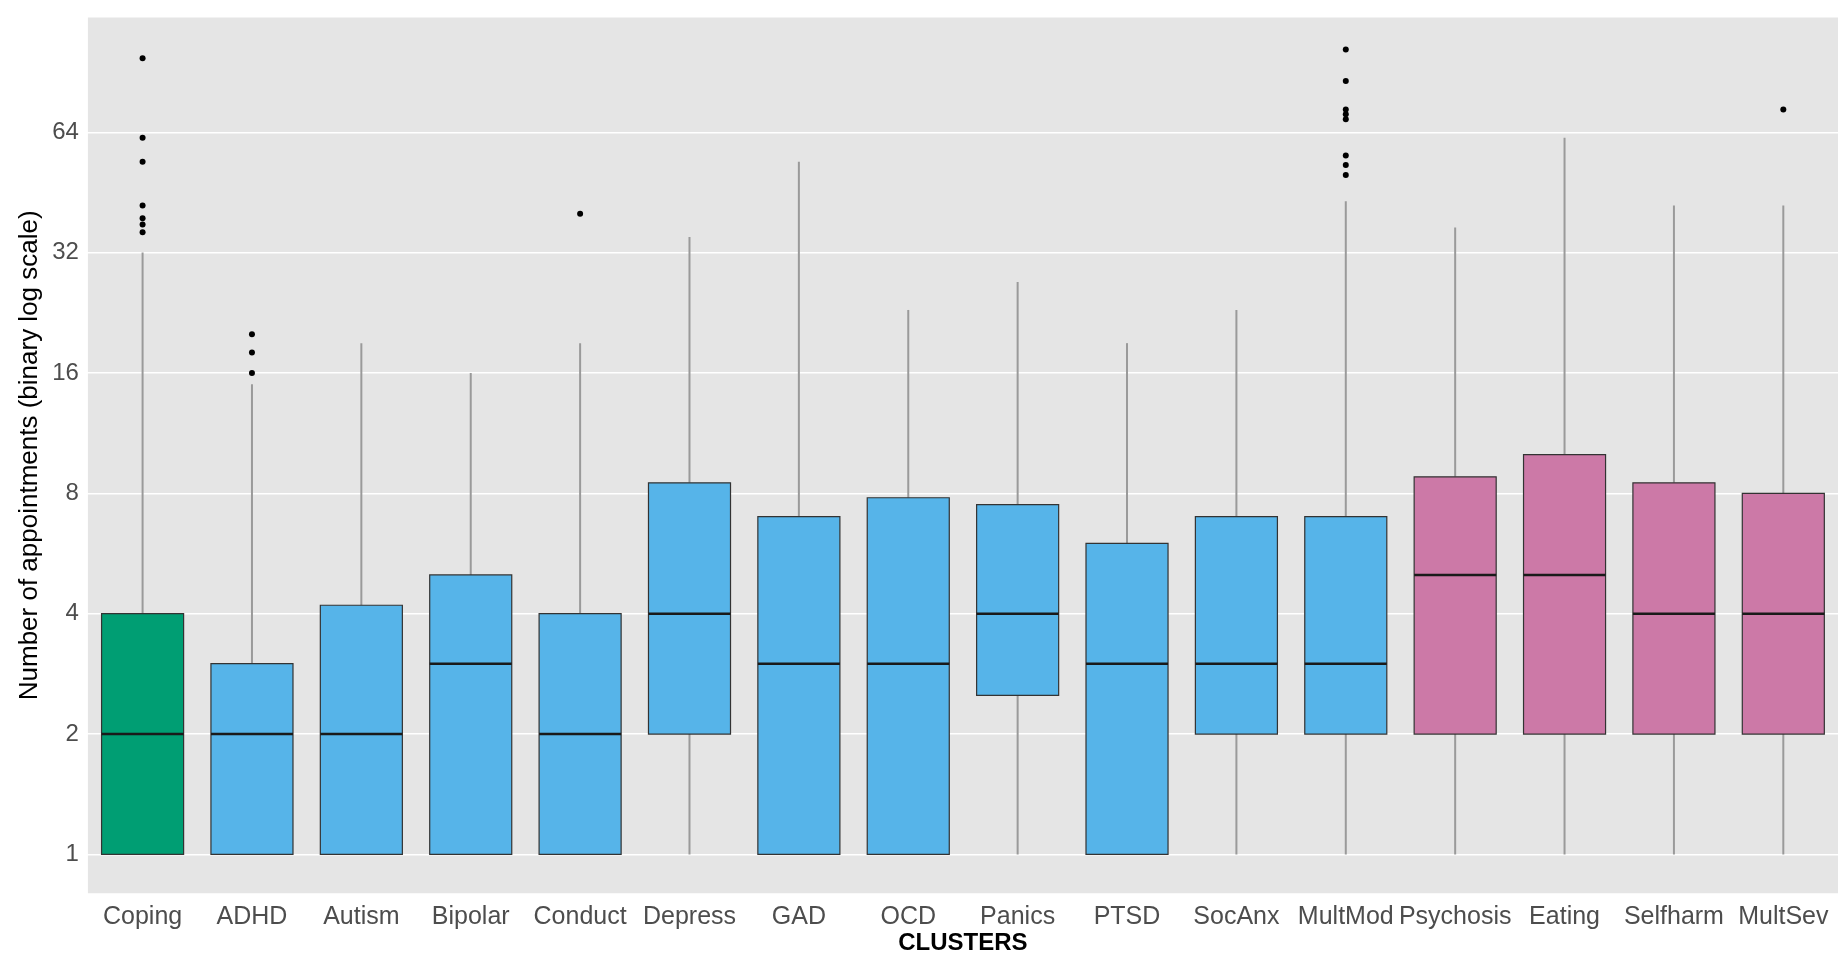 Image resolution: width=1840 pixels, height=966 pixels. I want to click on x-tick-label: Depress, so click(689, 915).